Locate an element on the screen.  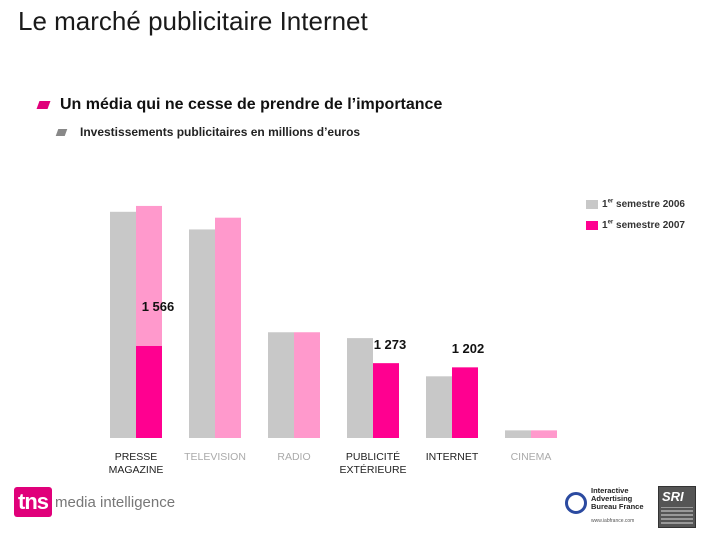
category-label-1: TELEVISION is located at coordinates (215, 457).